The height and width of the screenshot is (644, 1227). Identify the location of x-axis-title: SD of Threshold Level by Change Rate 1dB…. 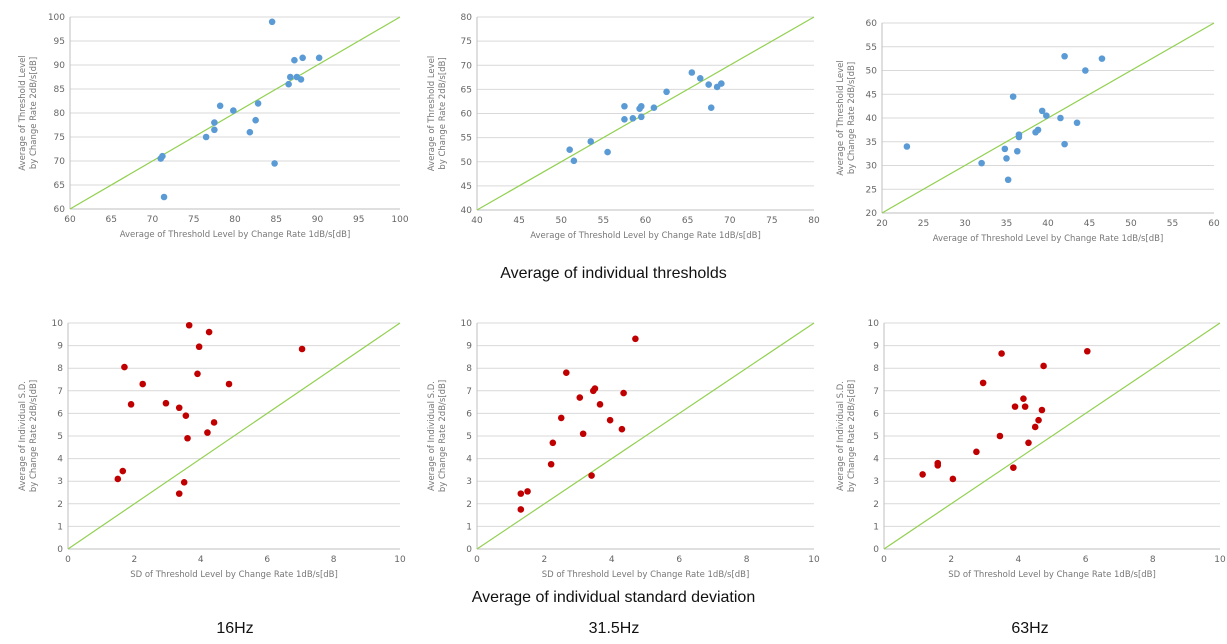
(1052, 575).